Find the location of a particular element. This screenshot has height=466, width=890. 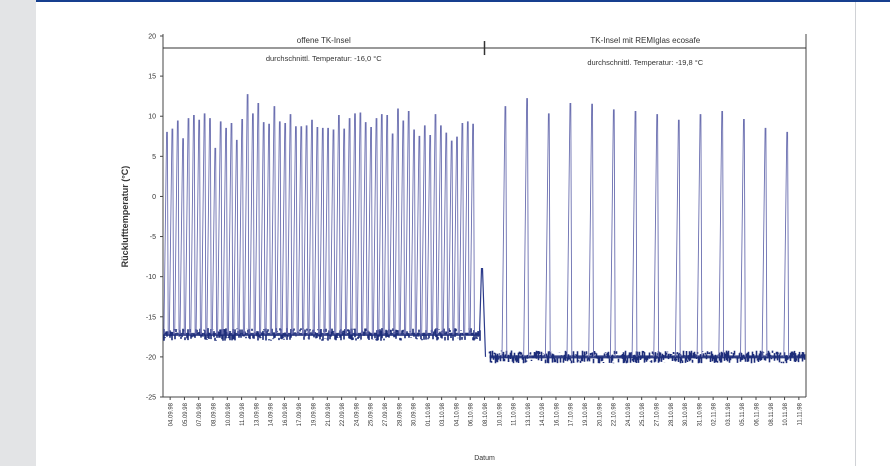

x-tick-label: 04.09.98 is located at coordinates (172, 414).